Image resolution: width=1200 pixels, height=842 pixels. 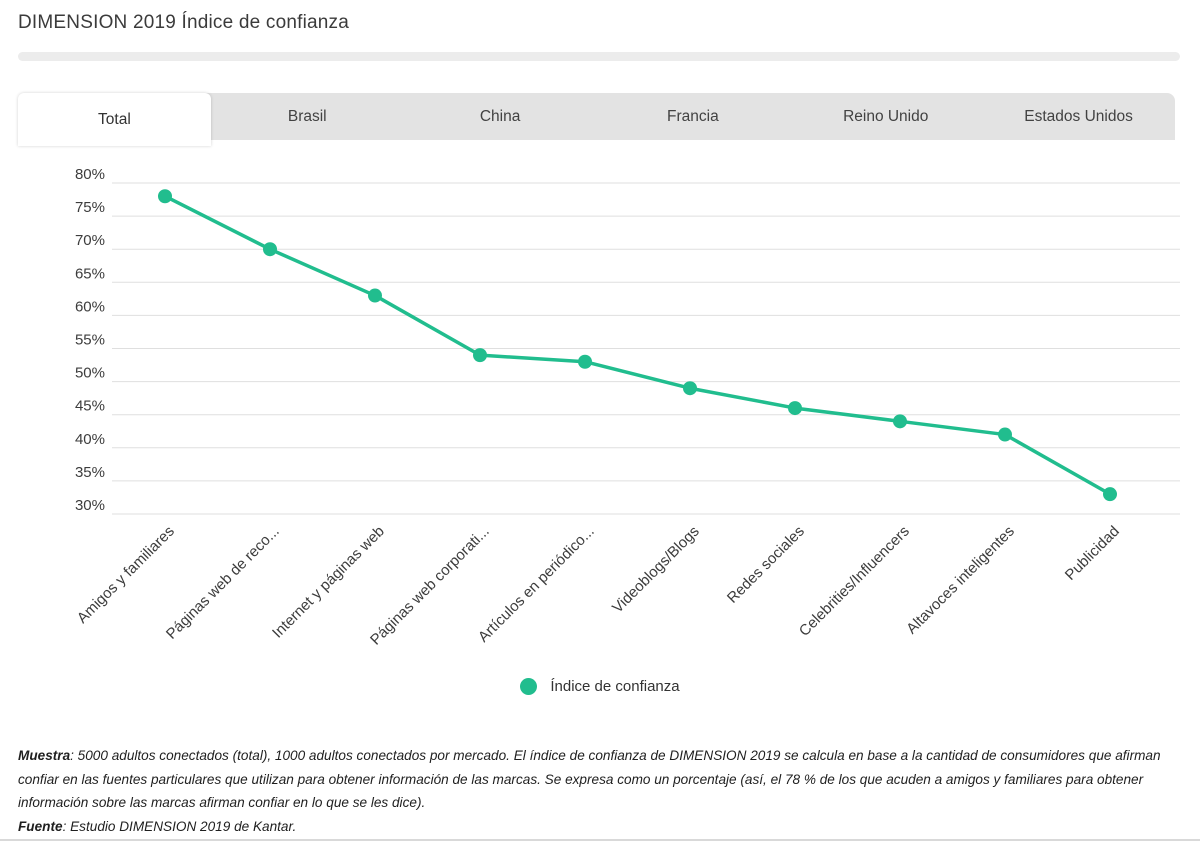 What do you see at coordinates (90, 439) in the screenshot?
I see `y-tick-label: 40%` at bounding box center [90, 439].